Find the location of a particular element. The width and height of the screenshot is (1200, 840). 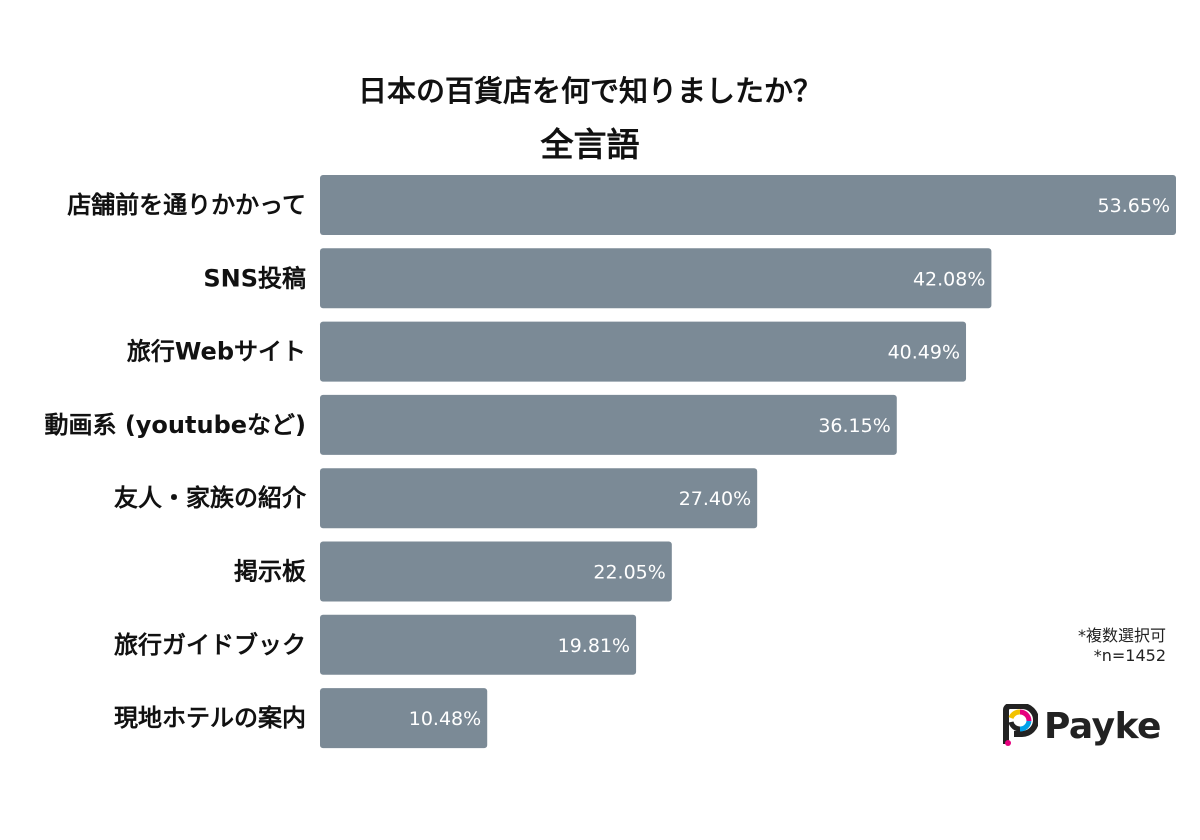

payke-logo-icon is located at coordinates (1020, 725).